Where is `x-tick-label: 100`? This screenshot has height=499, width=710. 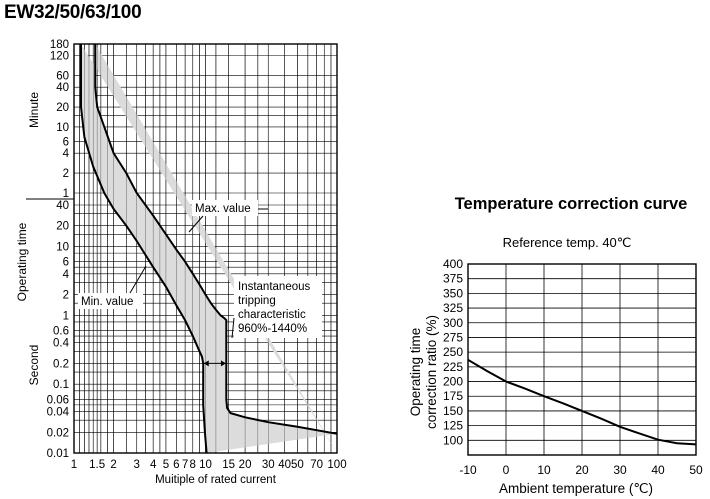 x-tick-label: 100 is located at coordinates (336, 465).